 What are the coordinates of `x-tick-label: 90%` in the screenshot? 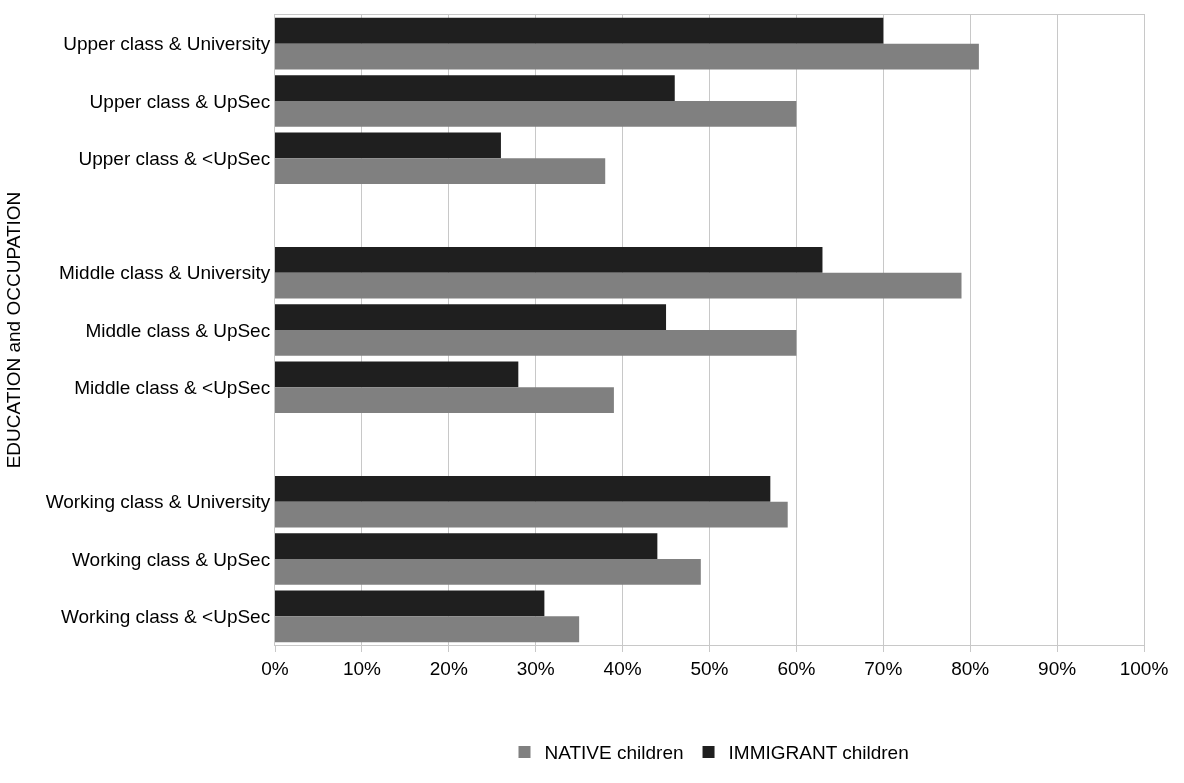 It's located at (1057, 668).